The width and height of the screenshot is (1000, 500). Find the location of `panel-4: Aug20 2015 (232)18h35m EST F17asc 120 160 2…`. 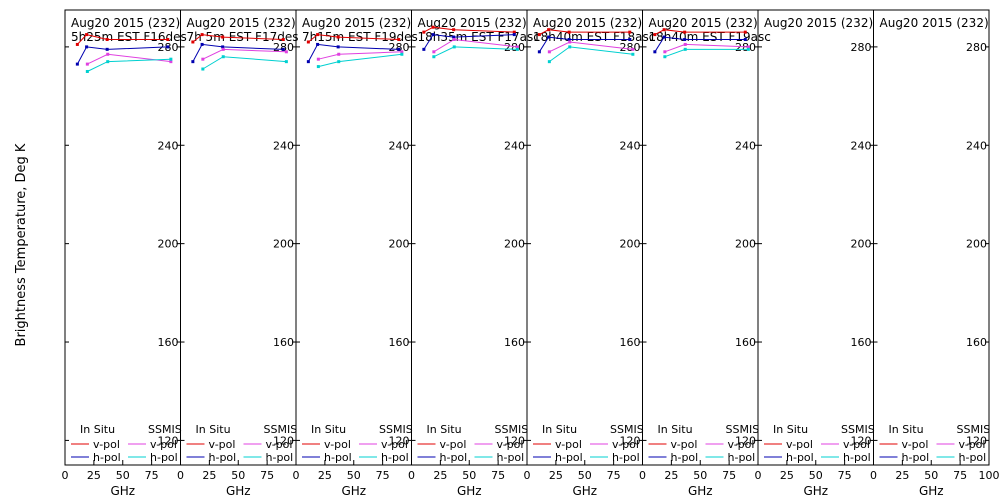

panel-4: Aug20 2015 (232)18h35m EST F17asc 120 160 2… is located at coordinates (474, 253).